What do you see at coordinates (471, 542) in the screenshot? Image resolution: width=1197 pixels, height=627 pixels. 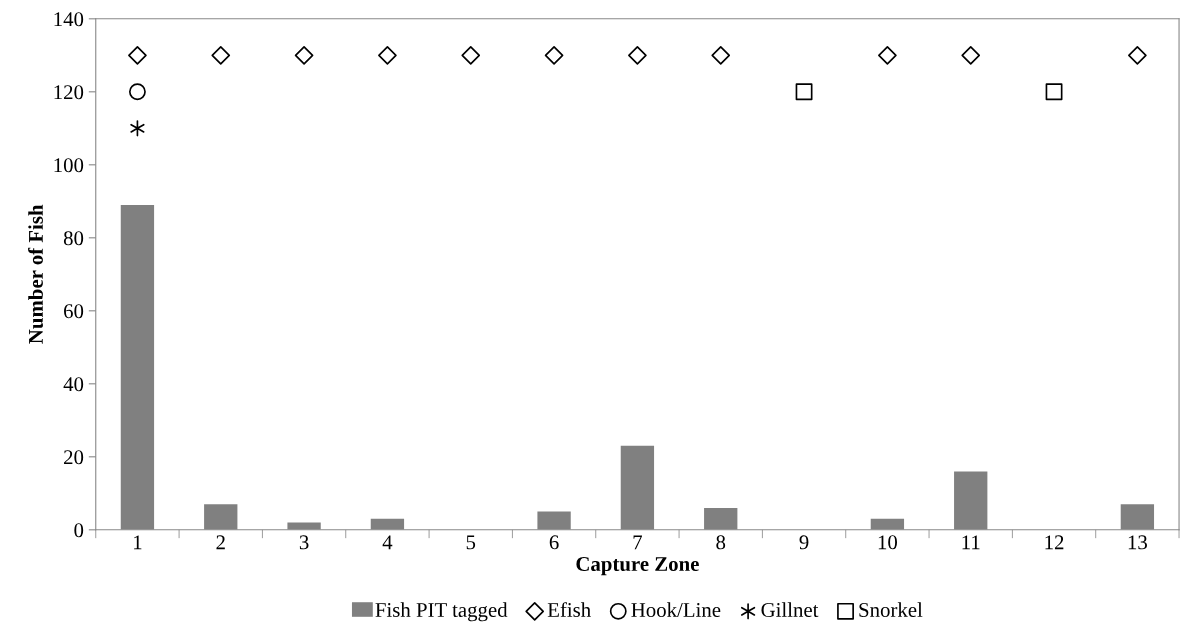 I see `x-tick-label: 5` at bounding box center [471, 542].